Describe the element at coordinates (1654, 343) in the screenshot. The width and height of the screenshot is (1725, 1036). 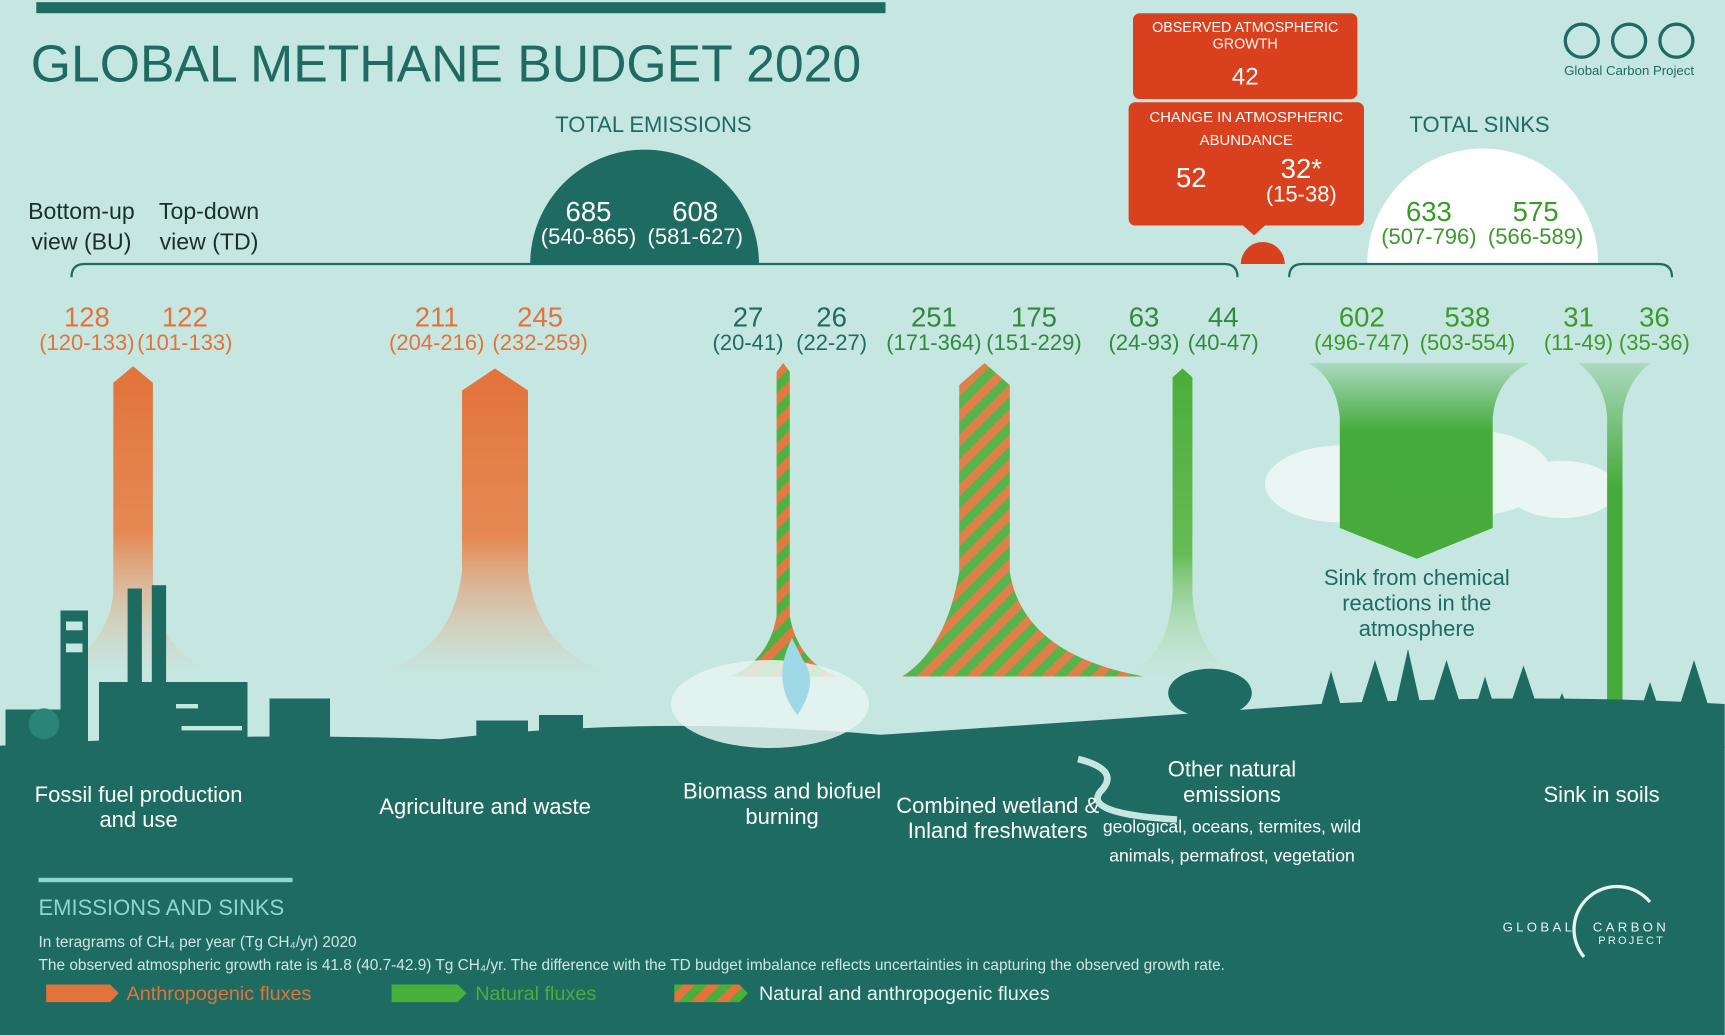
I see `flux-td-range: (35-36)` at that location.